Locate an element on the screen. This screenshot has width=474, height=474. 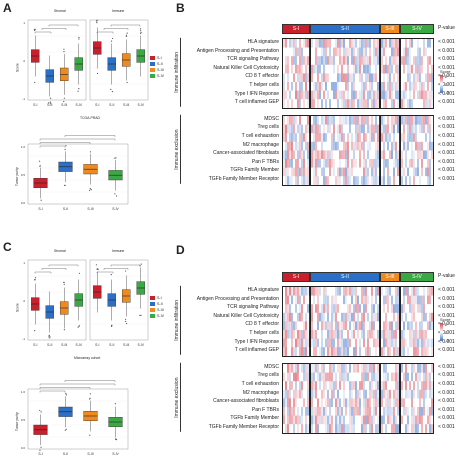
heatmap-block is located at coordinates (417, 150).